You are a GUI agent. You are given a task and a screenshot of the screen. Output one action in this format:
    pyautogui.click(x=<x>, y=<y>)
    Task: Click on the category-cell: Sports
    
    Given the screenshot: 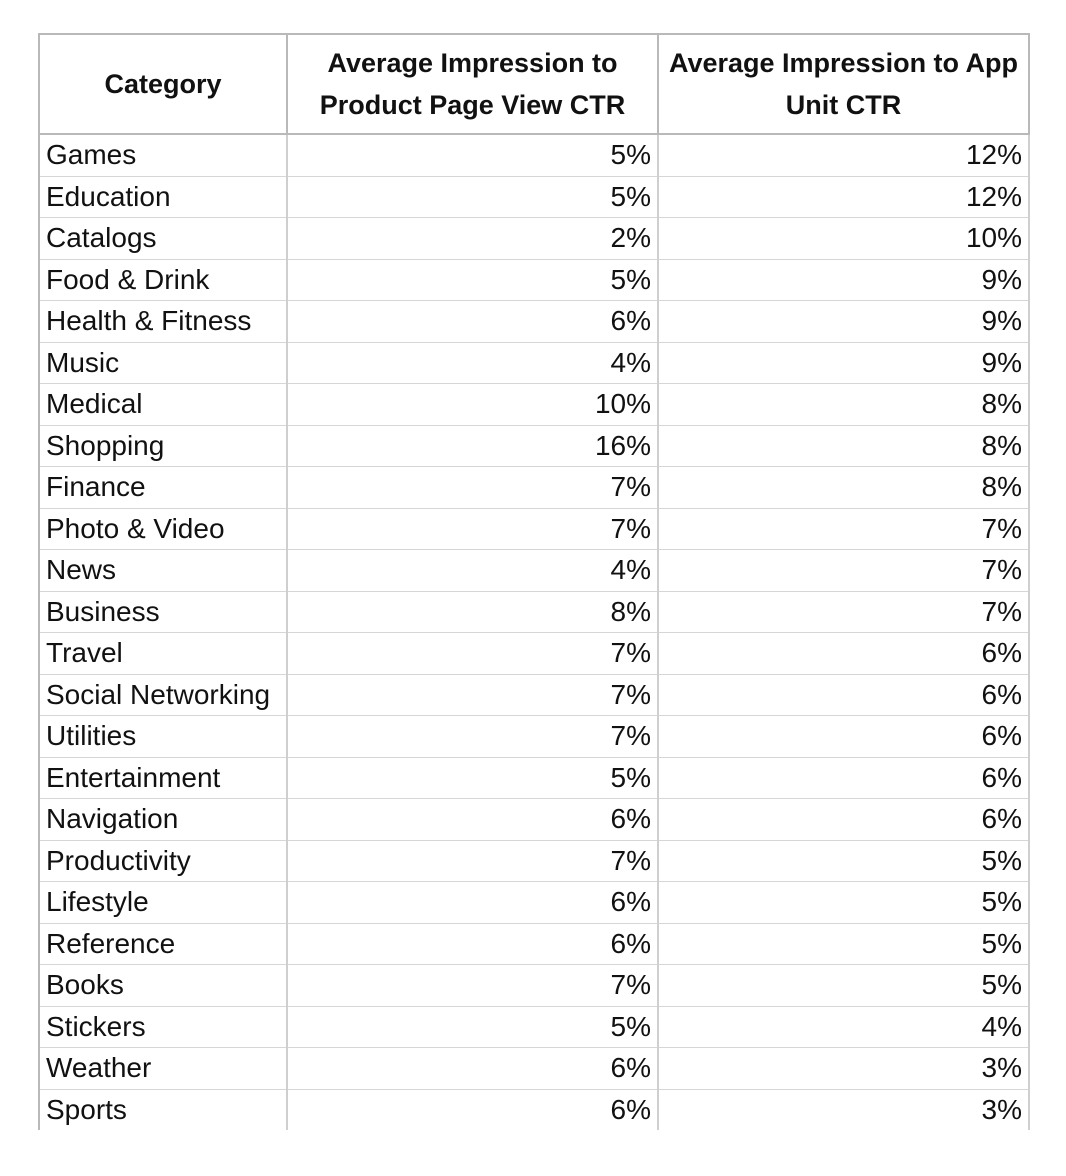 What is the action you would take?
    pyautogui.click(x=163, y=1109)
    